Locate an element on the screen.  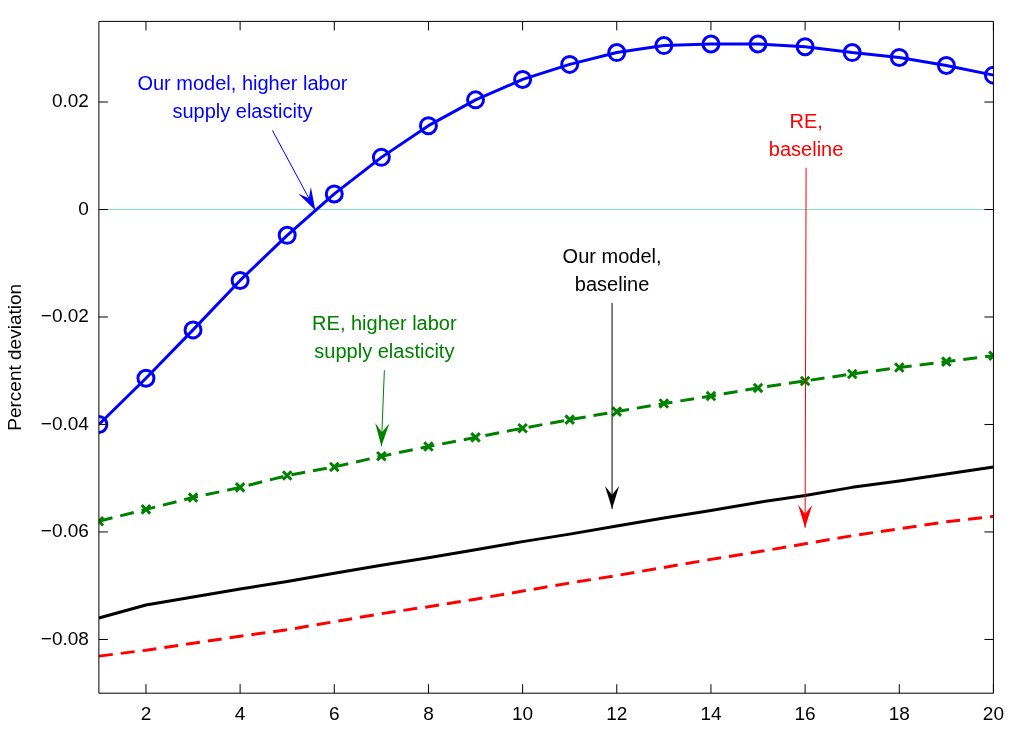
text: RE, baseline is located at coordinates (806, 134).